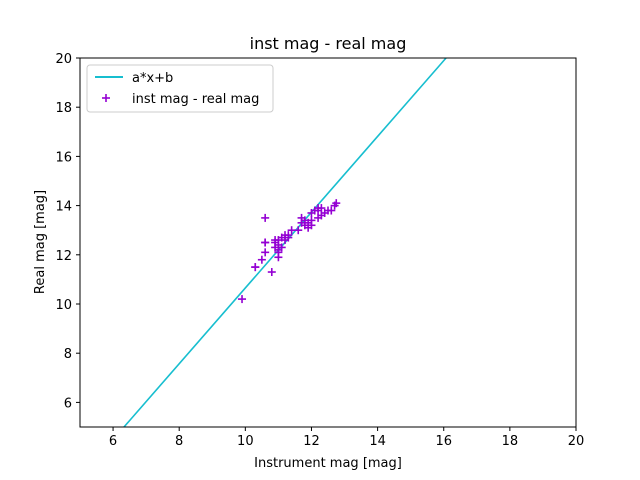  I want to click on x-tick-label: 20, so click(576, 441).